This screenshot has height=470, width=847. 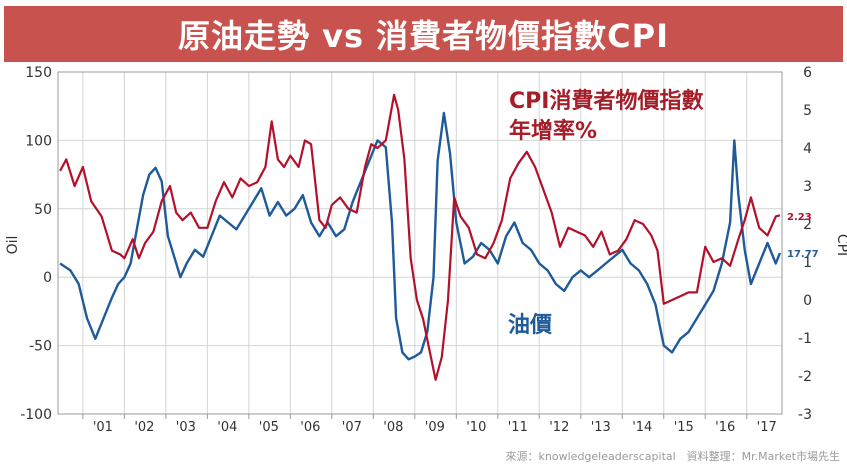 What do you see at coordinates (38, 141) in the screenshot?
I see `left-tick-label: 100` at bounding box center [38, 141].